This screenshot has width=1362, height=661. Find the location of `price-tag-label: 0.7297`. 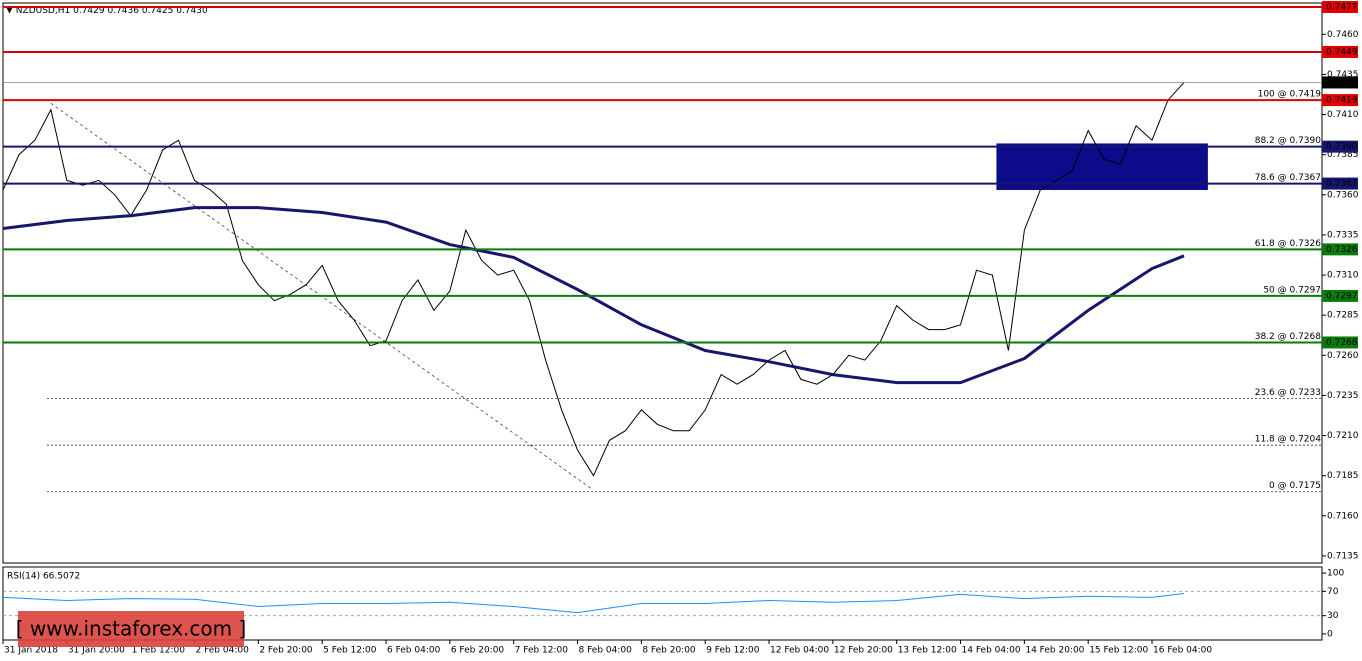

price-tag-label: 0.7297 is located at coordinates (1342, 296).